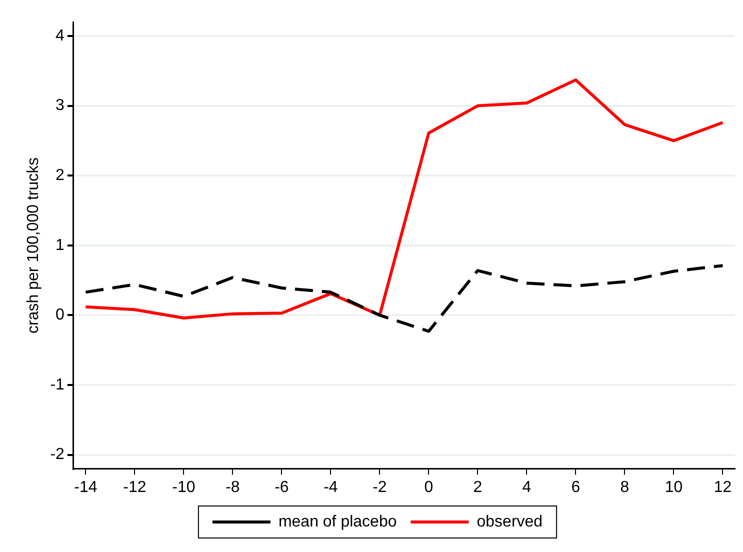  What do you see at coordinates (673, 487) in the screenshot?
I see `x-tick-label: 10` at bounding box center [673, 487].